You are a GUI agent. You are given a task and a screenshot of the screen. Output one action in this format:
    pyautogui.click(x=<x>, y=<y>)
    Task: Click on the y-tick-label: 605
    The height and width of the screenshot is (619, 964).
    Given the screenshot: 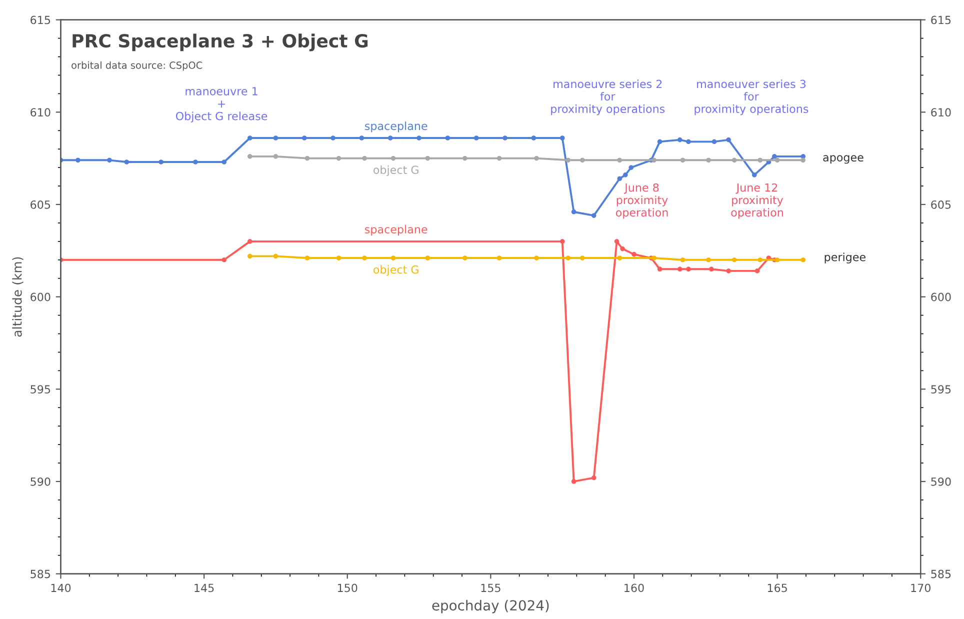 What is the action you would take?
    pyautogui.click(x=40, y=204)
    